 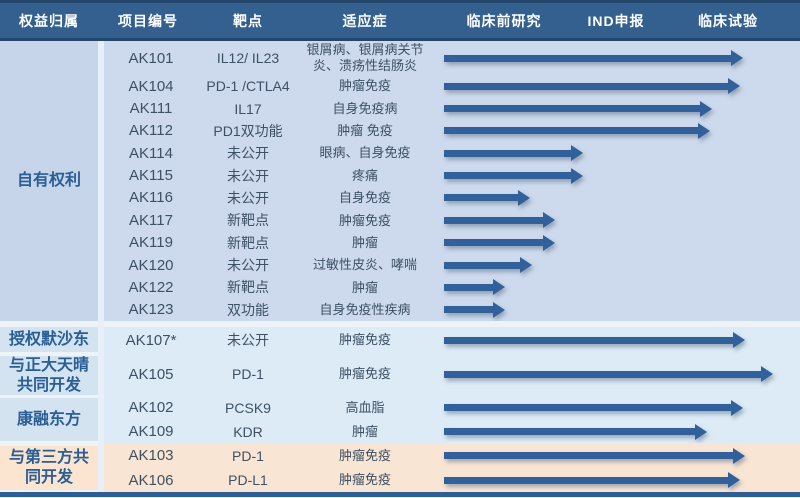 What do you see at coordinates (151, 220) in the screenshot?
I see `project-code: AK117` at bounding box center [151, 220].